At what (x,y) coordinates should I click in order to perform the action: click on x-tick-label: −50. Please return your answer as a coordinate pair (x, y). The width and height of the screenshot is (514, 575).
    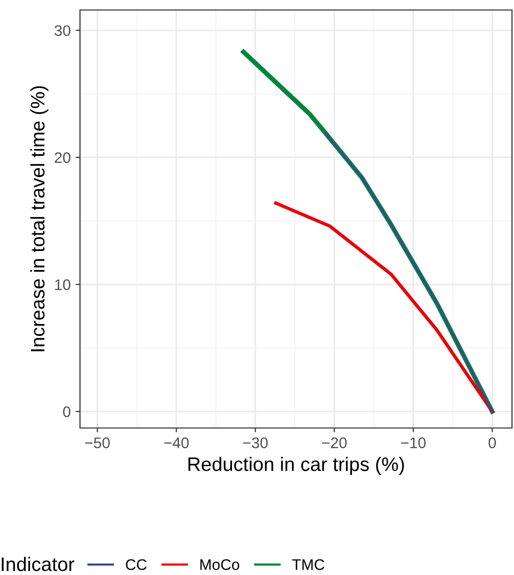
    Looking at the image, I should click on (97, 442).